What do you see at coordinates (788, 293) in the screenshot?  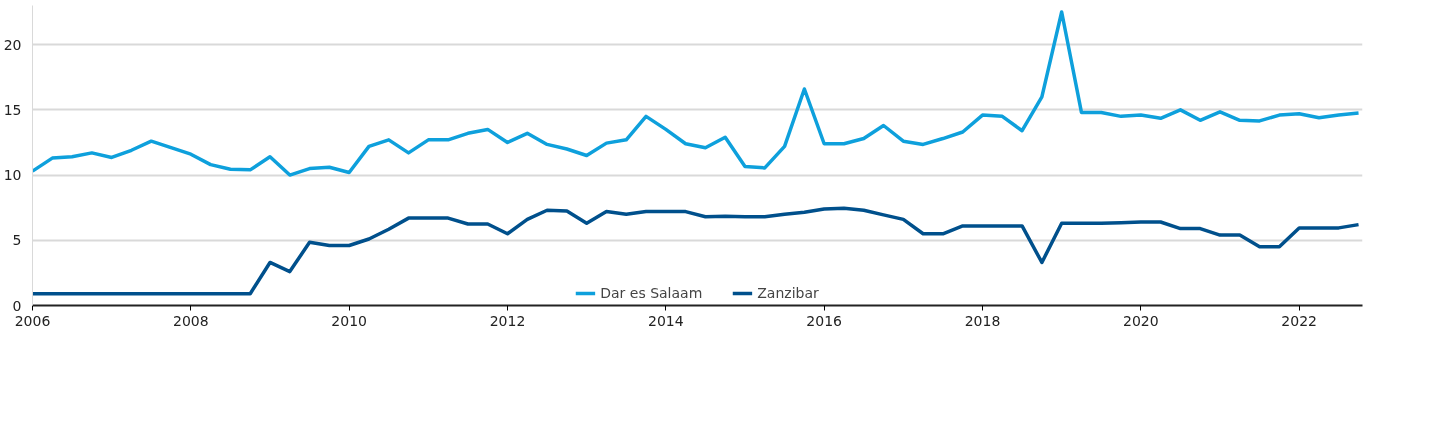 I see `legend-label: Zanzibar` at bounding box center [788, 293].